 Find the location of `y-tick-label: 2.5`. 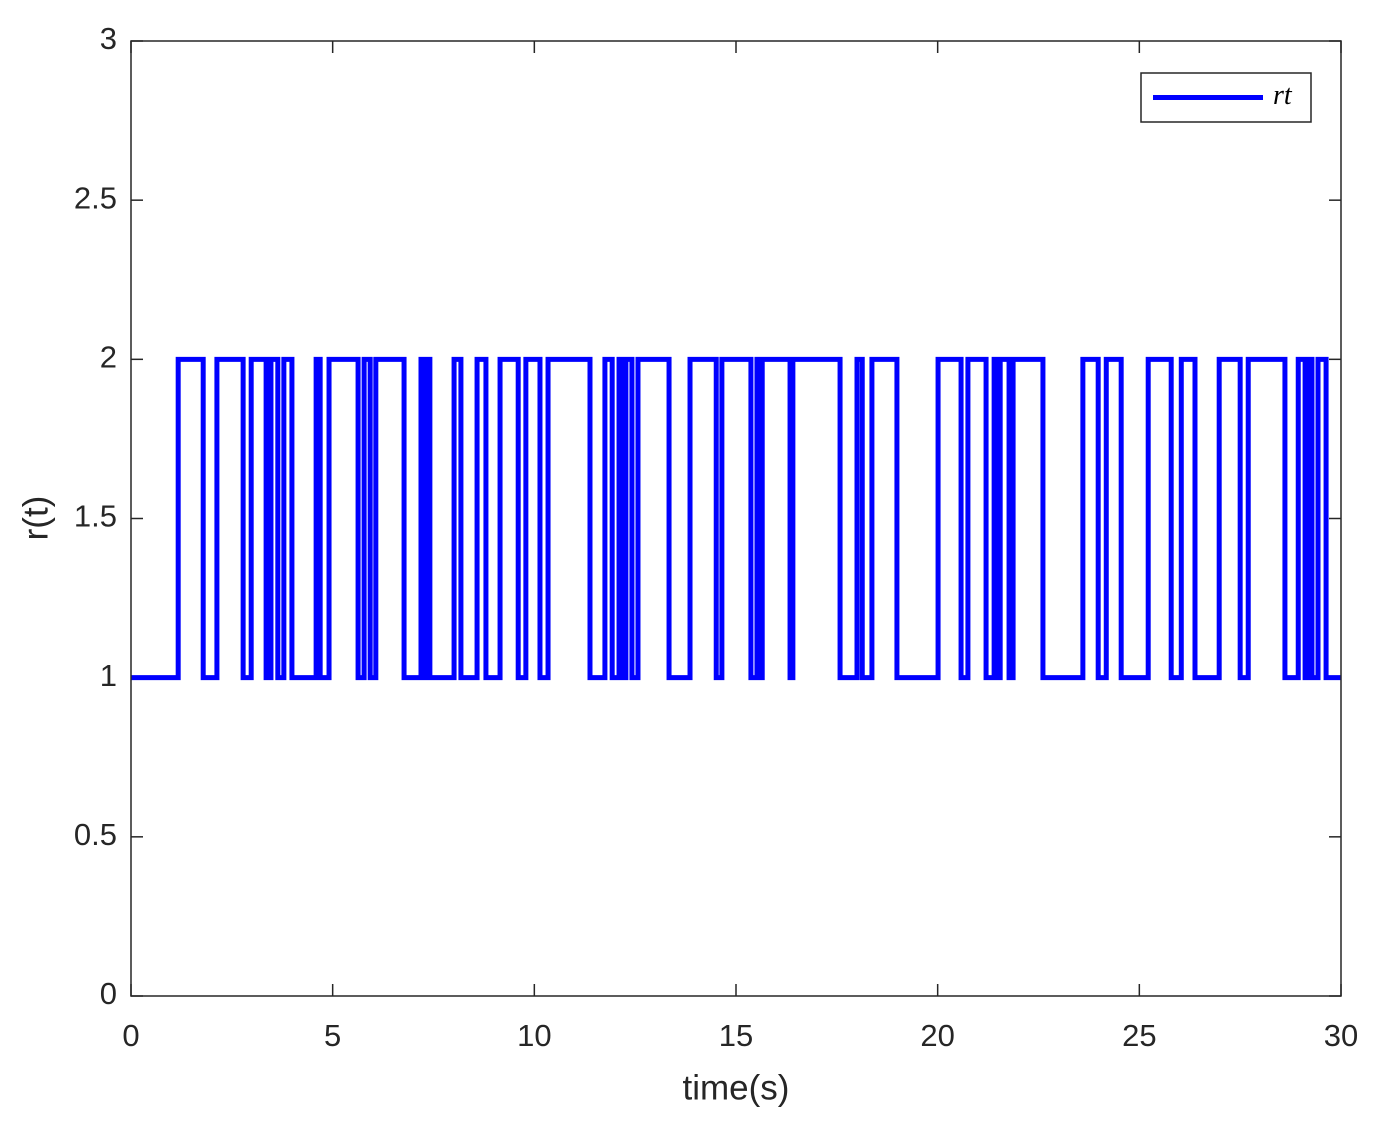

y-tick-label: 2.5 is located at coordinates (95, 197).